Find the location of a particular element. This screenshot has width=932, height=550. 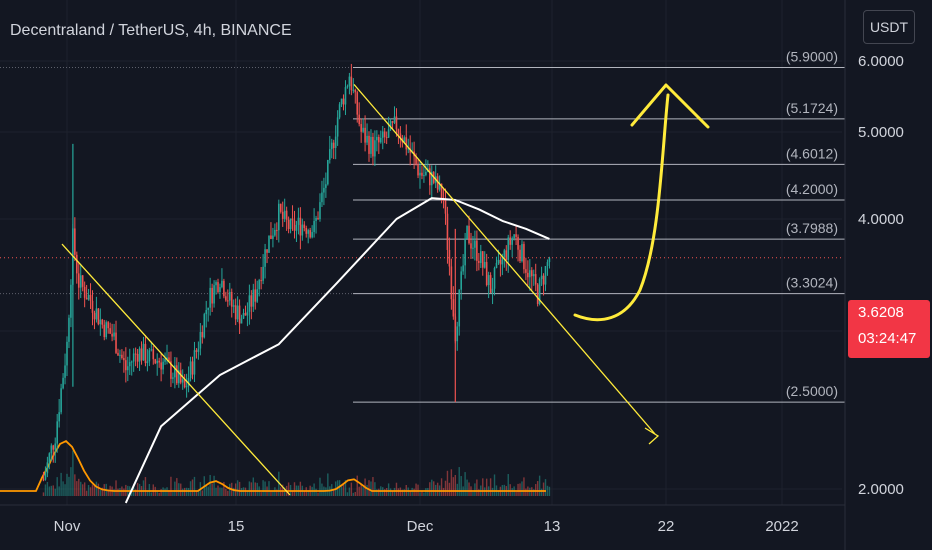

fib-level-label: (2.5000) is located at coordinates (812, 391).